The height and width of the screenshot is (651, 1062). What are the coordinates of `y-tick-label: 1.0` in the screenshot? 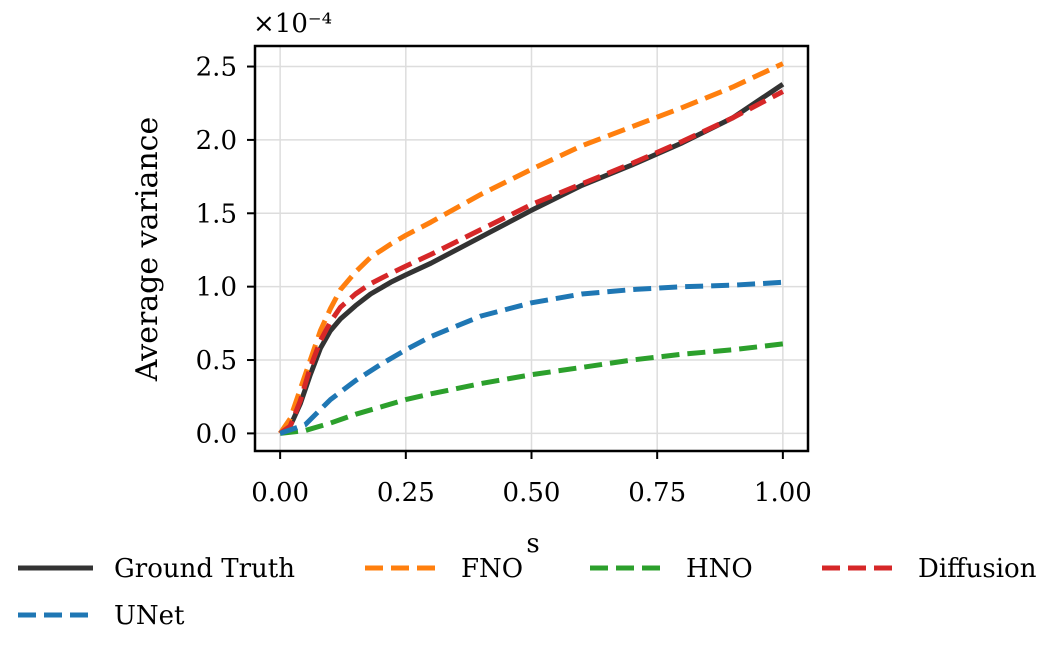 It's located at (216, 288).